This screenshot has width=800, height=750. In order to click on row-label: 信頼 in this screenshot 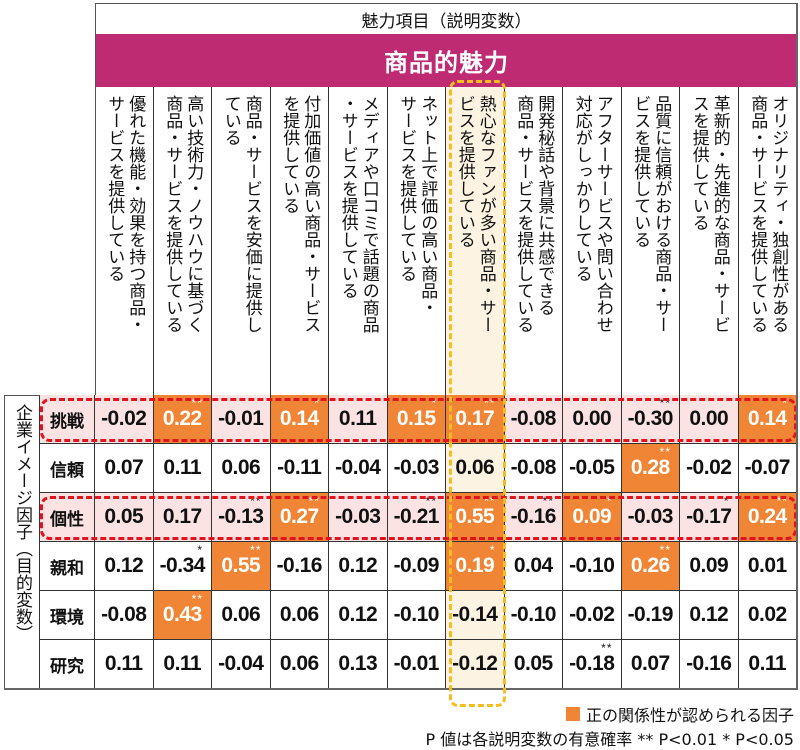, I will do `click(67, 468)`.